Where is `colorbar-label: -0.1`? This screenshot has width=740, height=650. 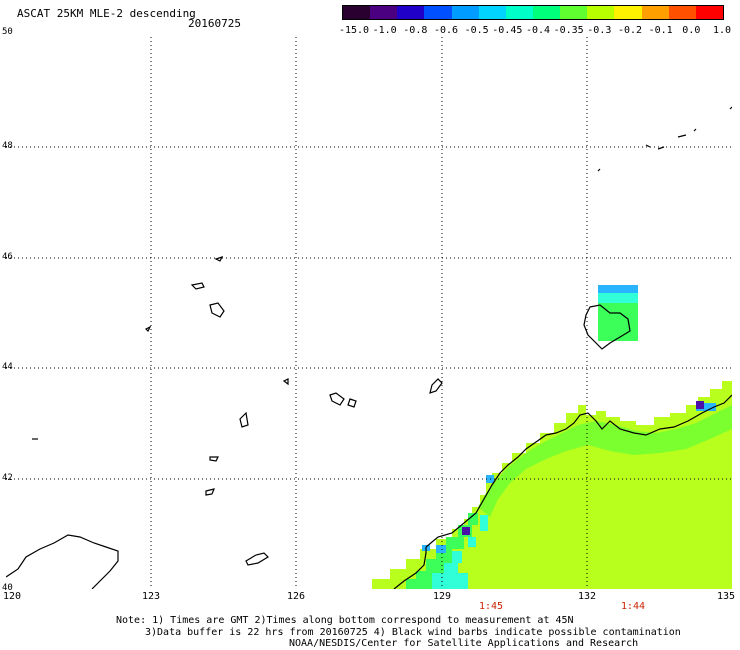
colorbar-label: -0.1 is located at coordinates (660, 30).